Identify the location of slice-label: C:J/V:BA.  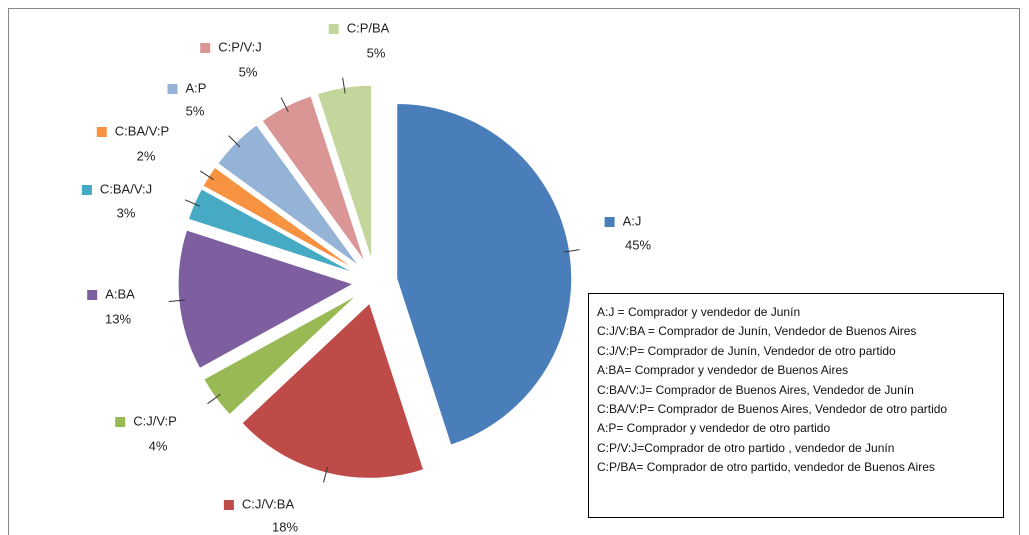
(268, 503).